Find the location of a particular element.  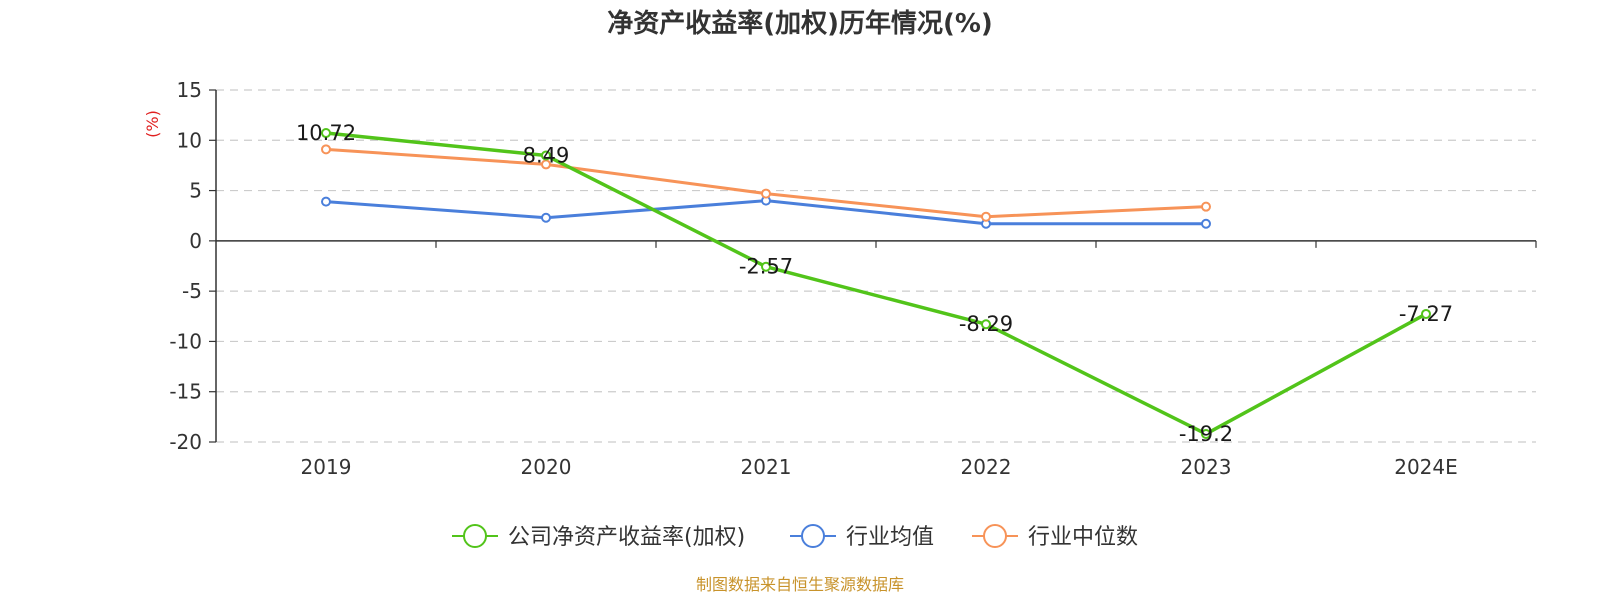

x-tick-label: 2023 is located at coordinates (1206, 467).